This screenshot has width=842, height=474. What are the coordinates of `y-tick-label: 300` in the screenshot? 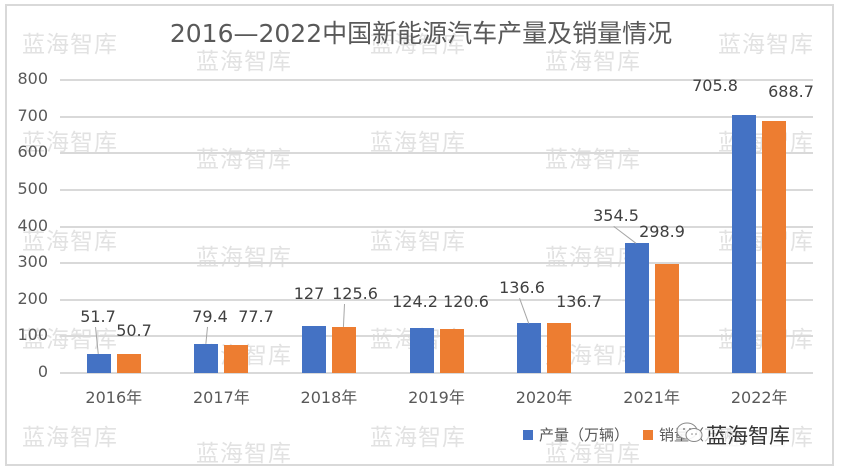 It's located at (32, 262).